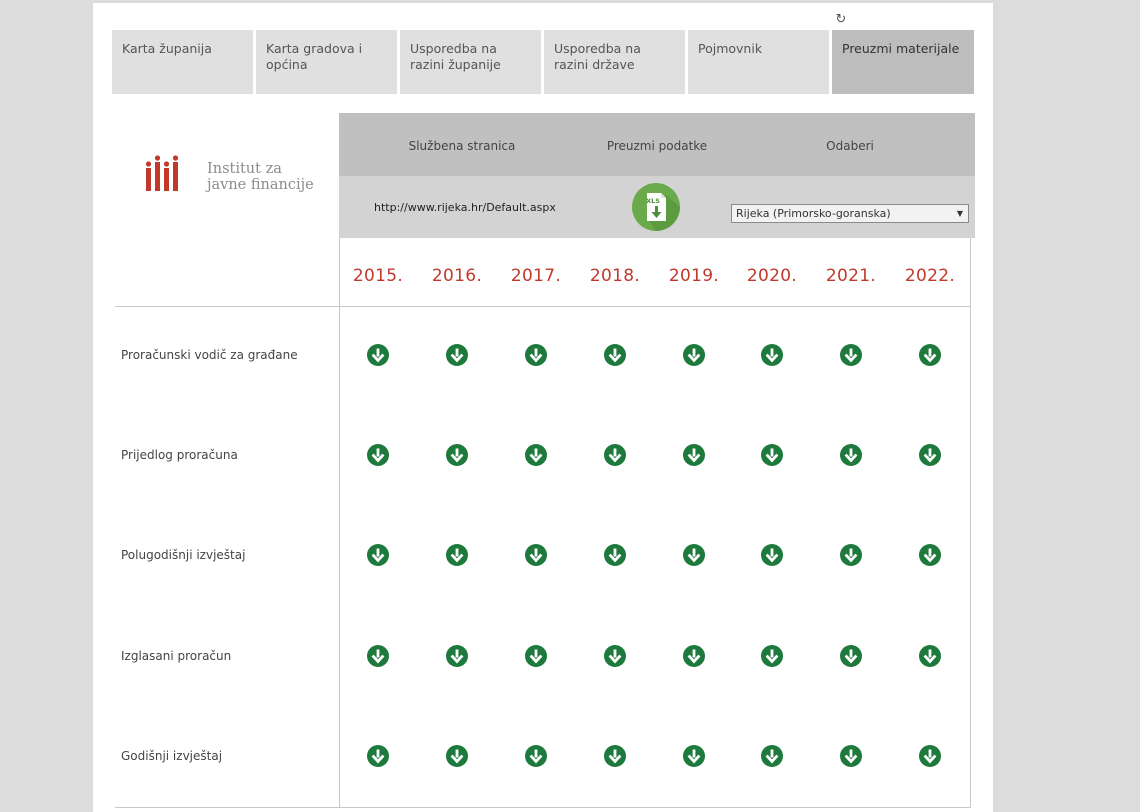  What do you see at coordinates (841, 19) in the screenshot?
I see `refresh-icon: ↻` at bounding box center [841, 19].